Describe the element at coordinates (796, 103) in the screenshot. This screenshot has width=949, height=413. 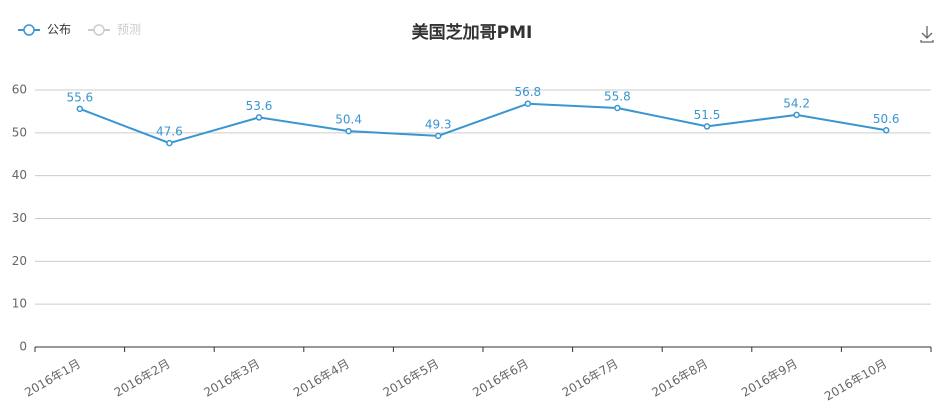
I see `data-label: 54.2` at that location.